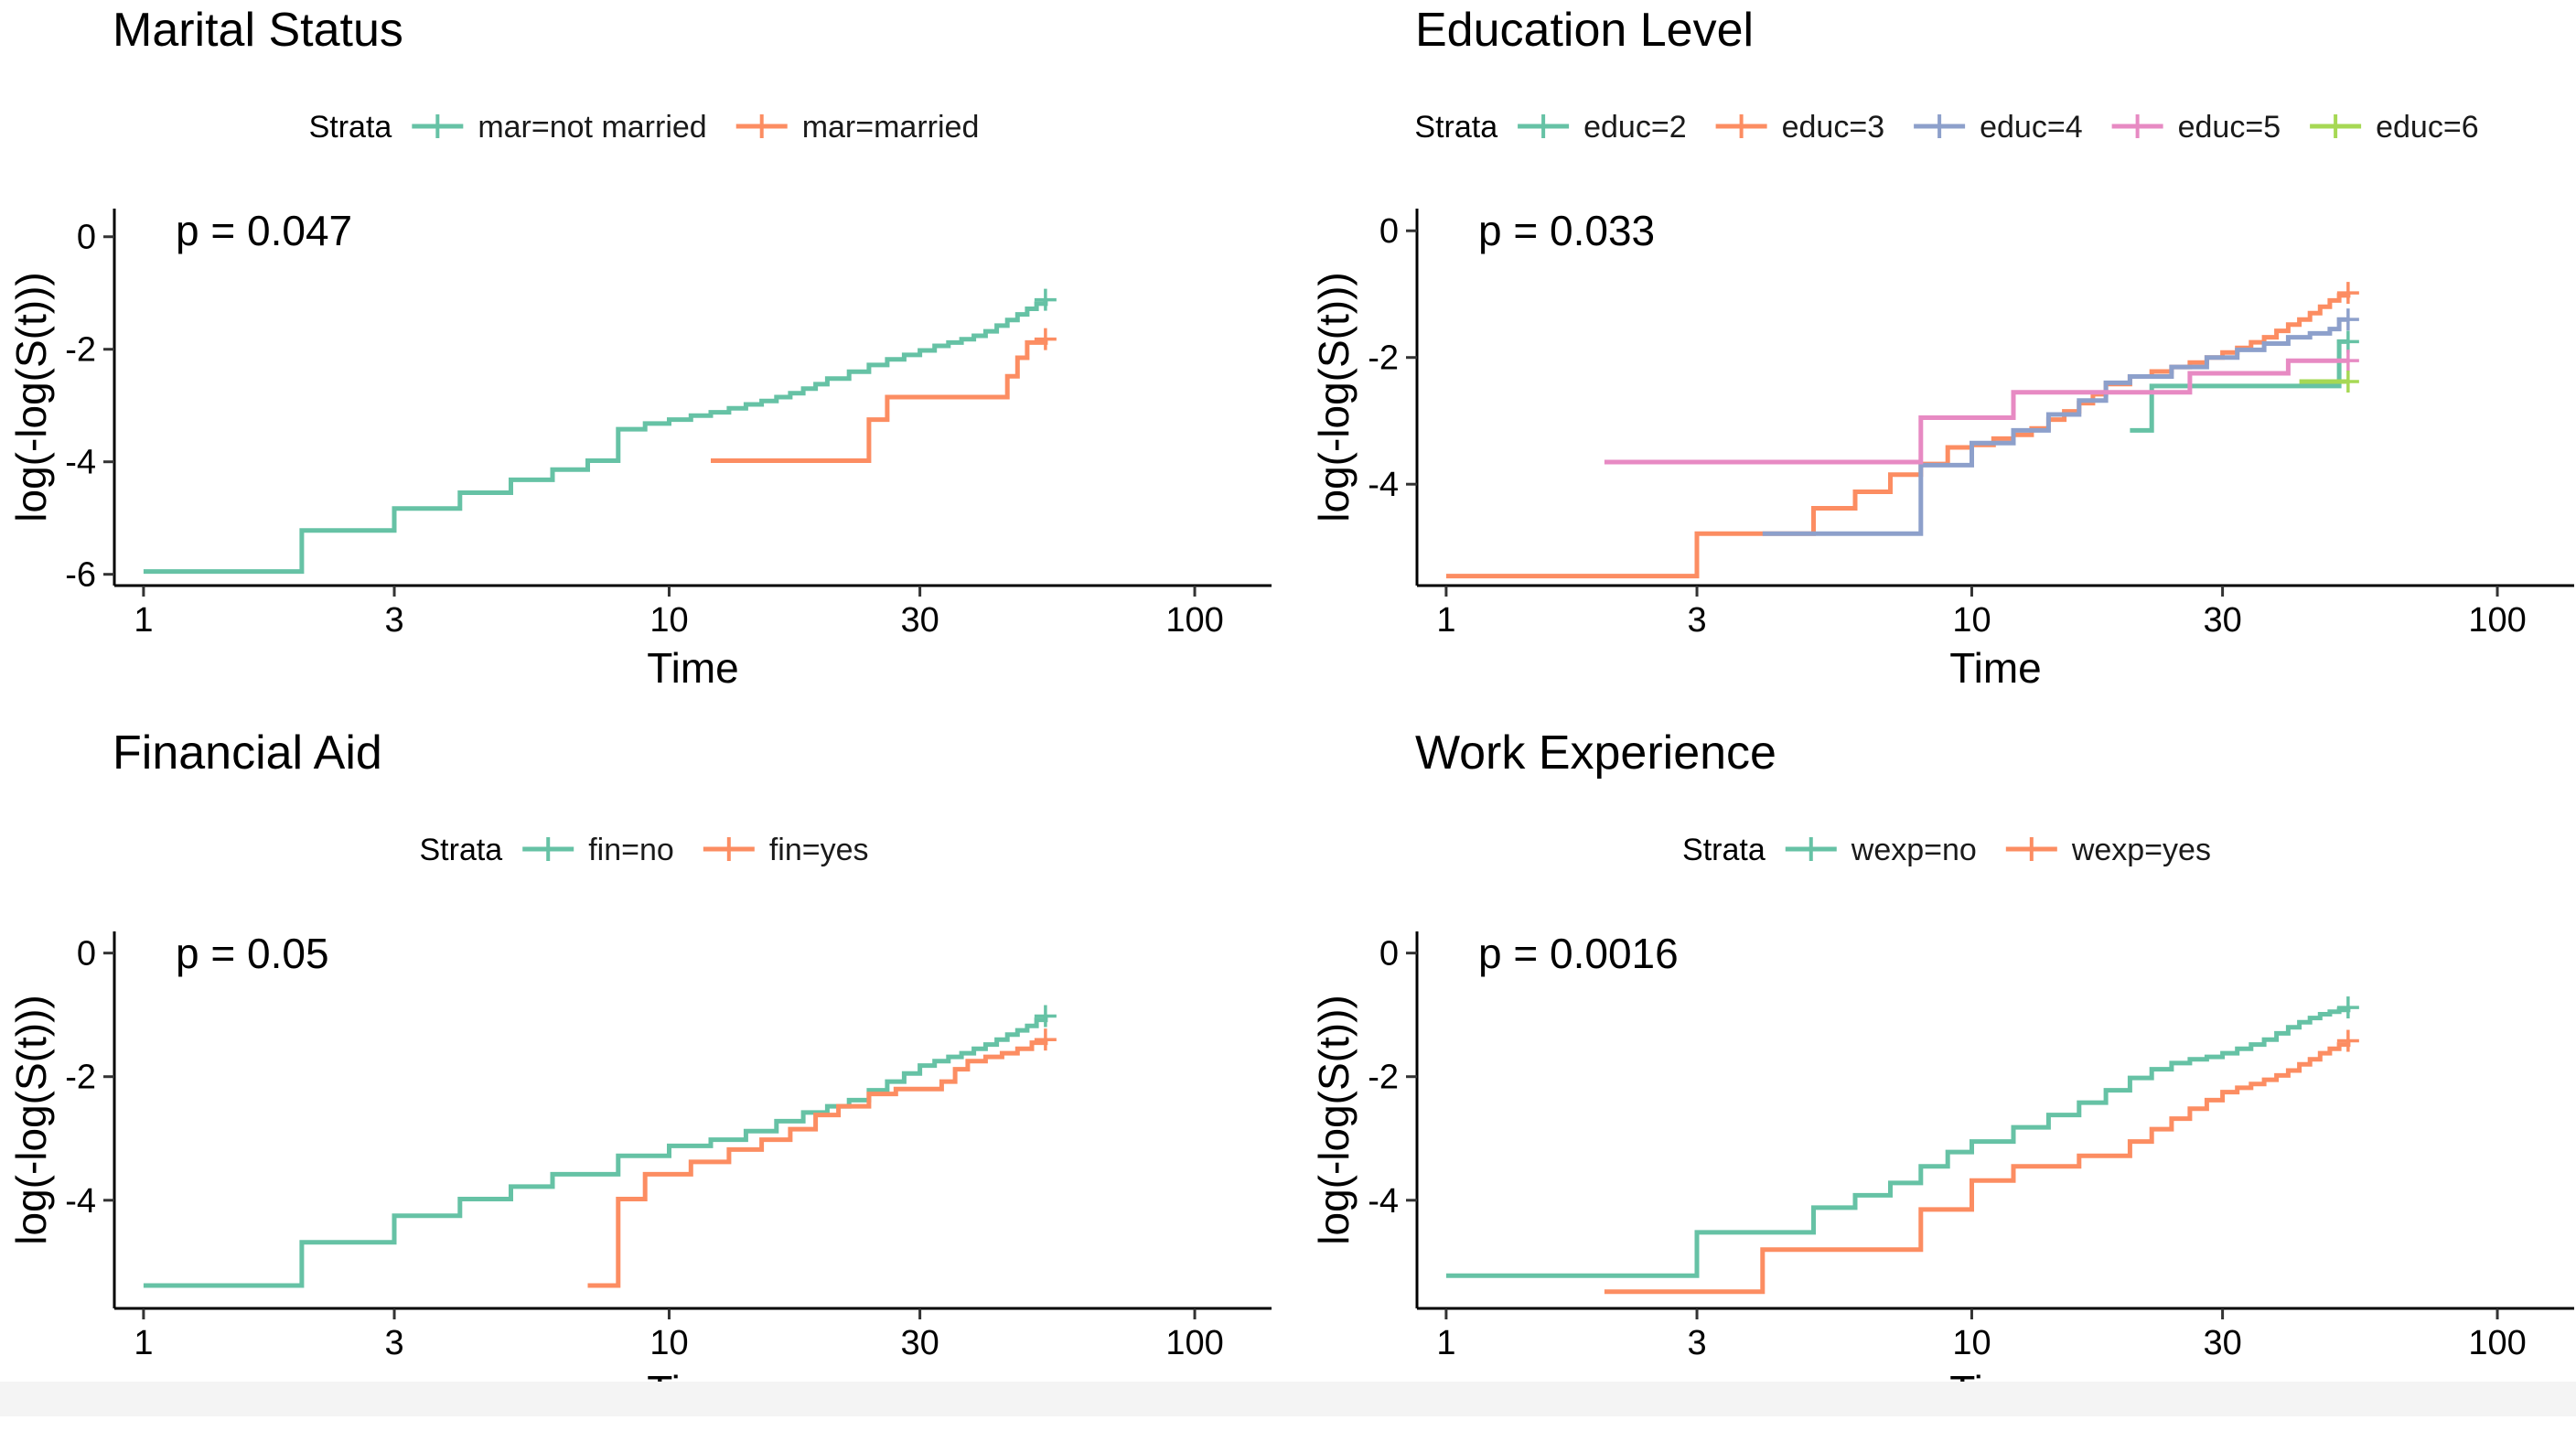  What do you see at coordinates (2427, 128) in the screenshot?
I see `legend-label: educ=6` at bounding box center [2427, 128].